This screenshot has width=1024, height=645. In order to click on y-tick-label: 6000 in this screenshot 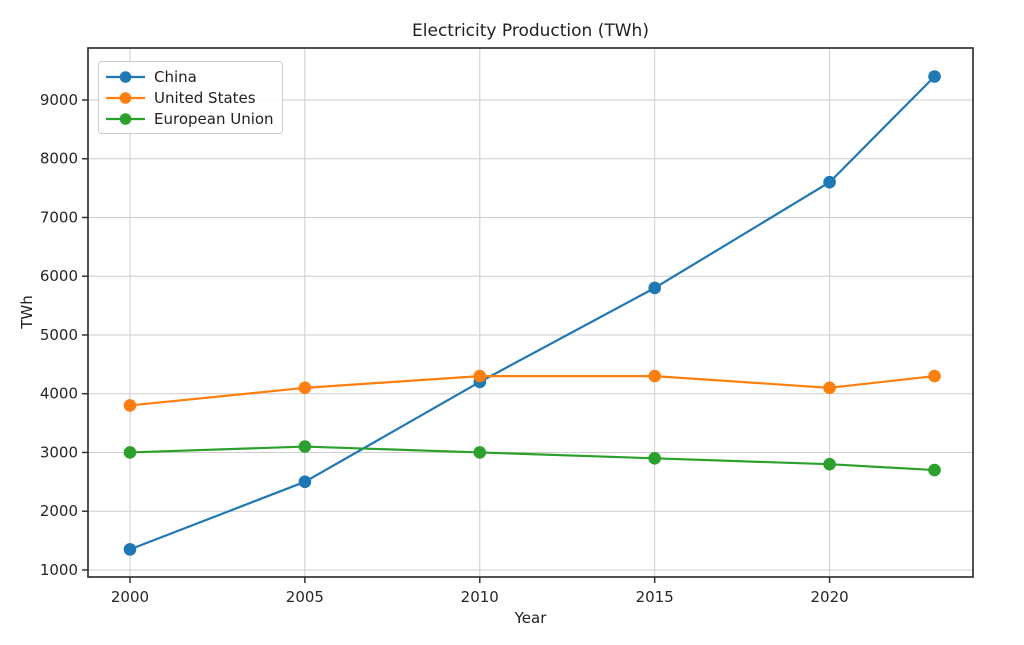, I will do `click(59, 276)`.